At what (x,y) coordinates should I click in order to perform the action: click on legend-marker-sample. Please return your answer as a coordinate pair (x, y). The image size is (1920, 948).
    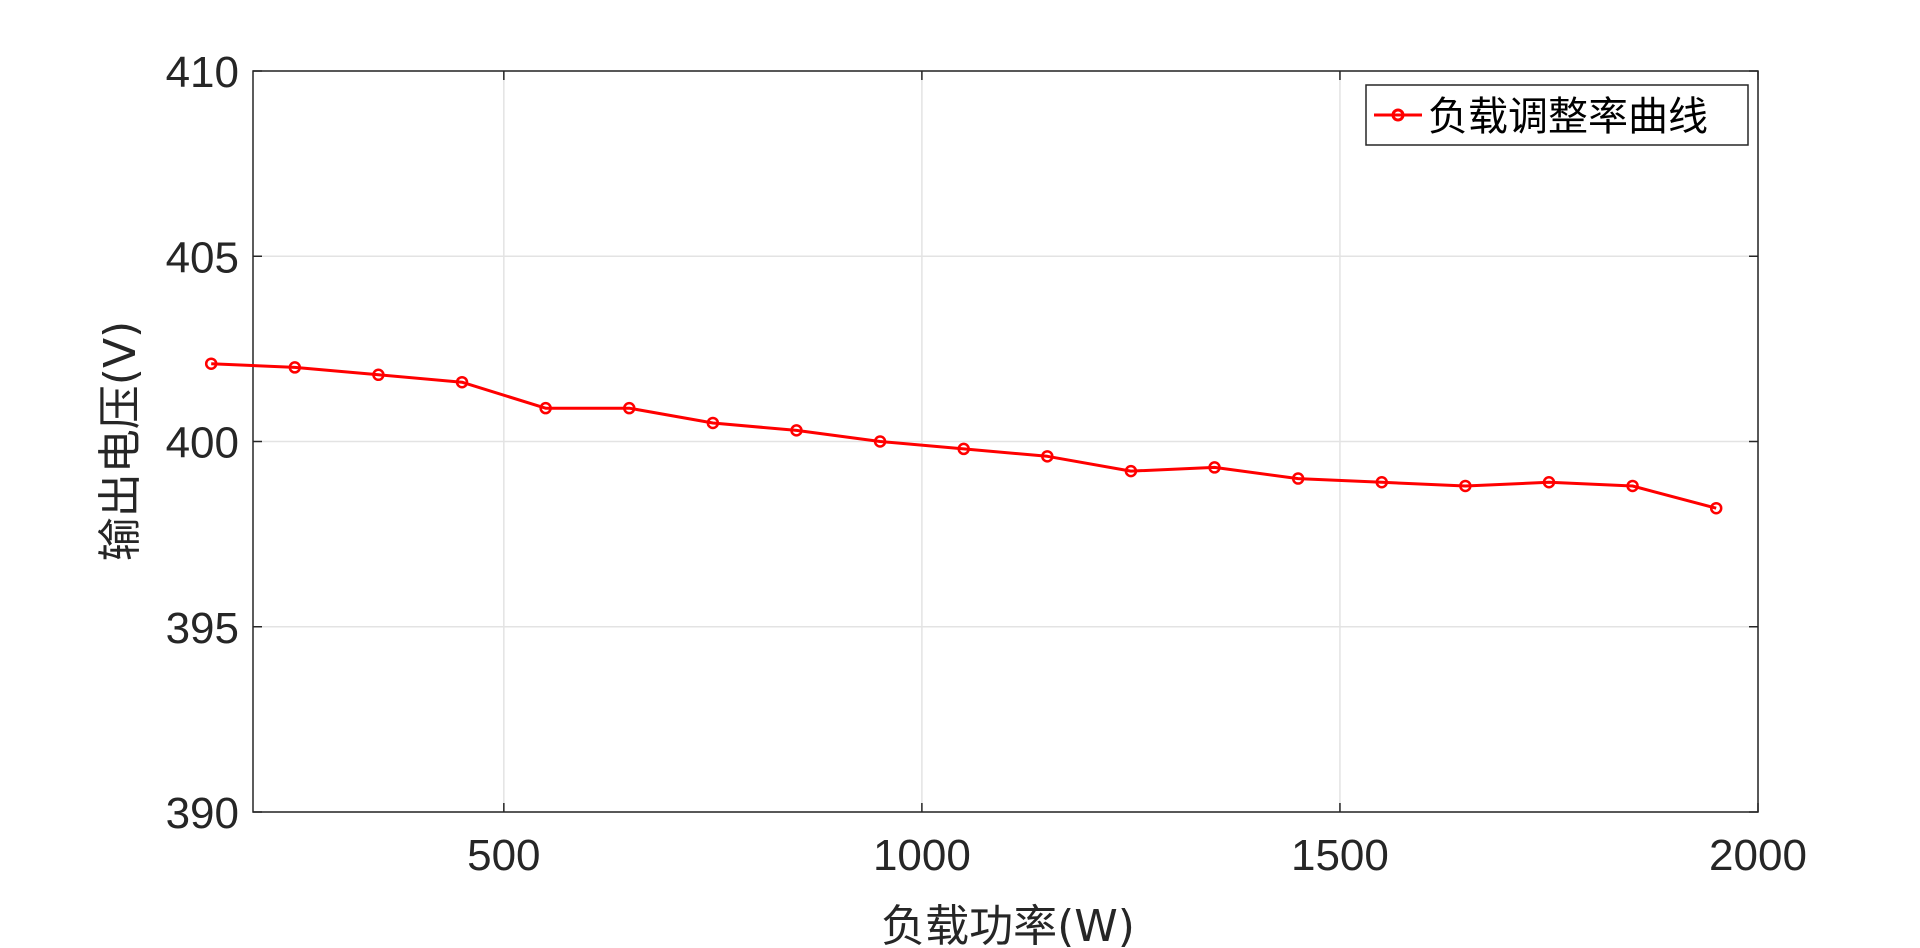
    Looking at the image, I should click on (1398, 115).